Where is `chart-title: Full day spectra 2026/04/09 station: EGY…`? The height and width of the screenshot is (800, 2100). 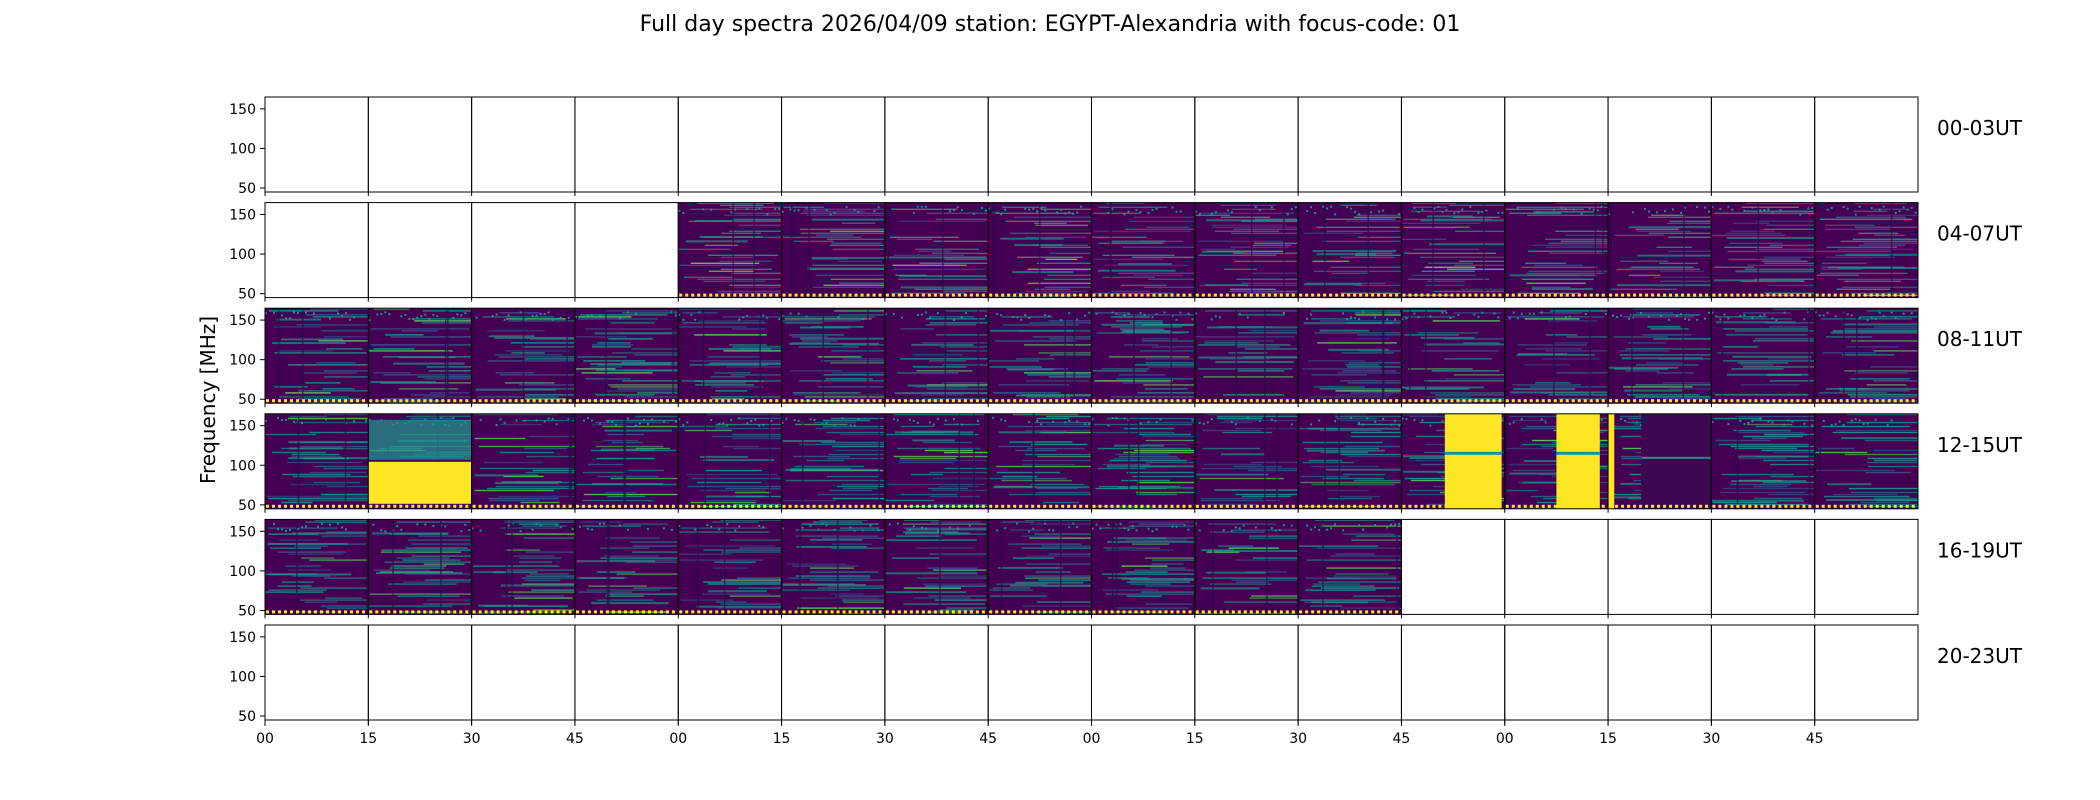 chart-title: Full day spectra 2026/04/09 station: EGY… is located at coordinates (1050, 24).